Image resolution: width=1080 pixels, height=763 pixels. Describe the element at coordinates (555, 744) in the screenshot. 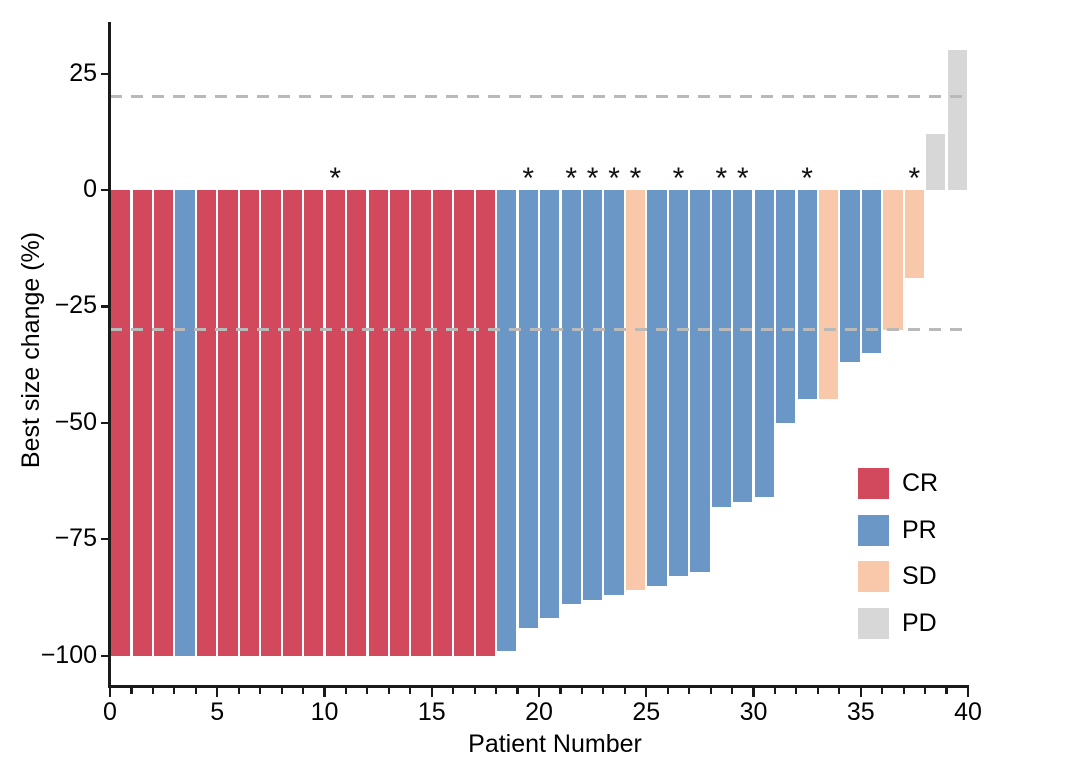

I see `x-axis-title-text: Patient Number` at that location.